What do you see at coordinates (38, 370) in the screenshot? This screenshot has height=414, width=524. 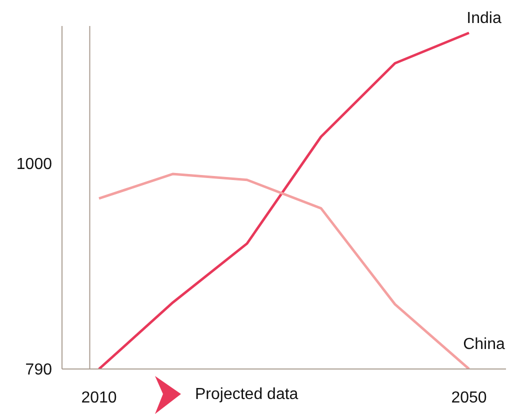 I see `y-tick-label: 790` at bounding box center [38, 370].